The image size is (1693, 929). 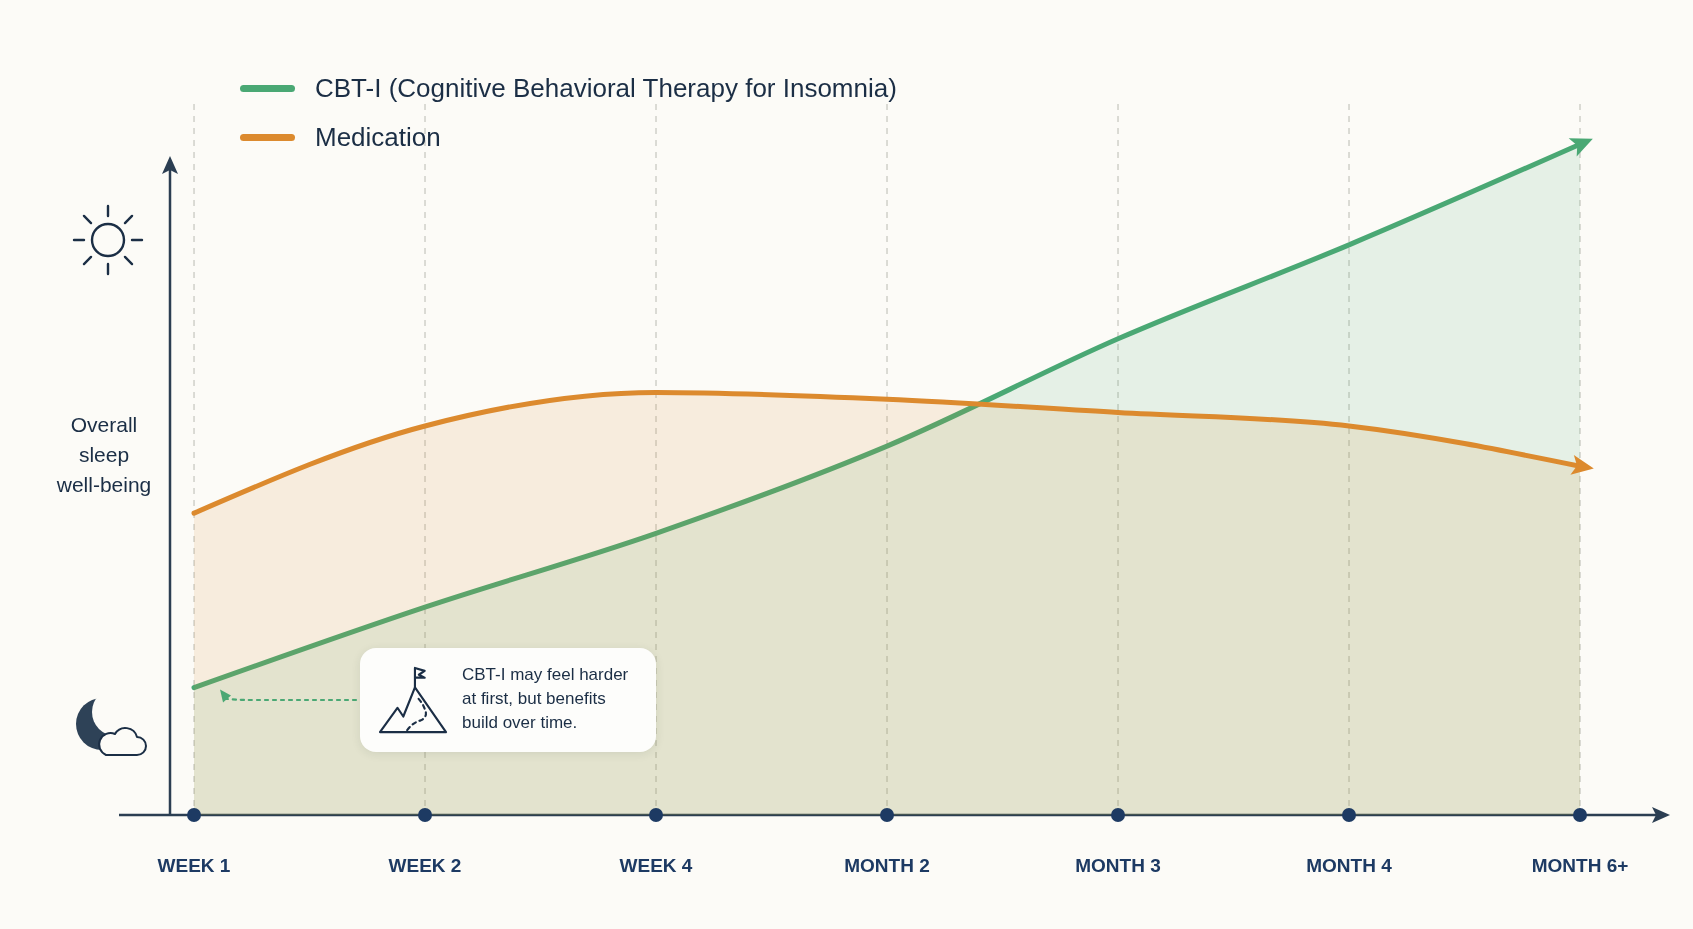 I want to click on x-tick-label: WEEK 1, so click(x=194, y=865).